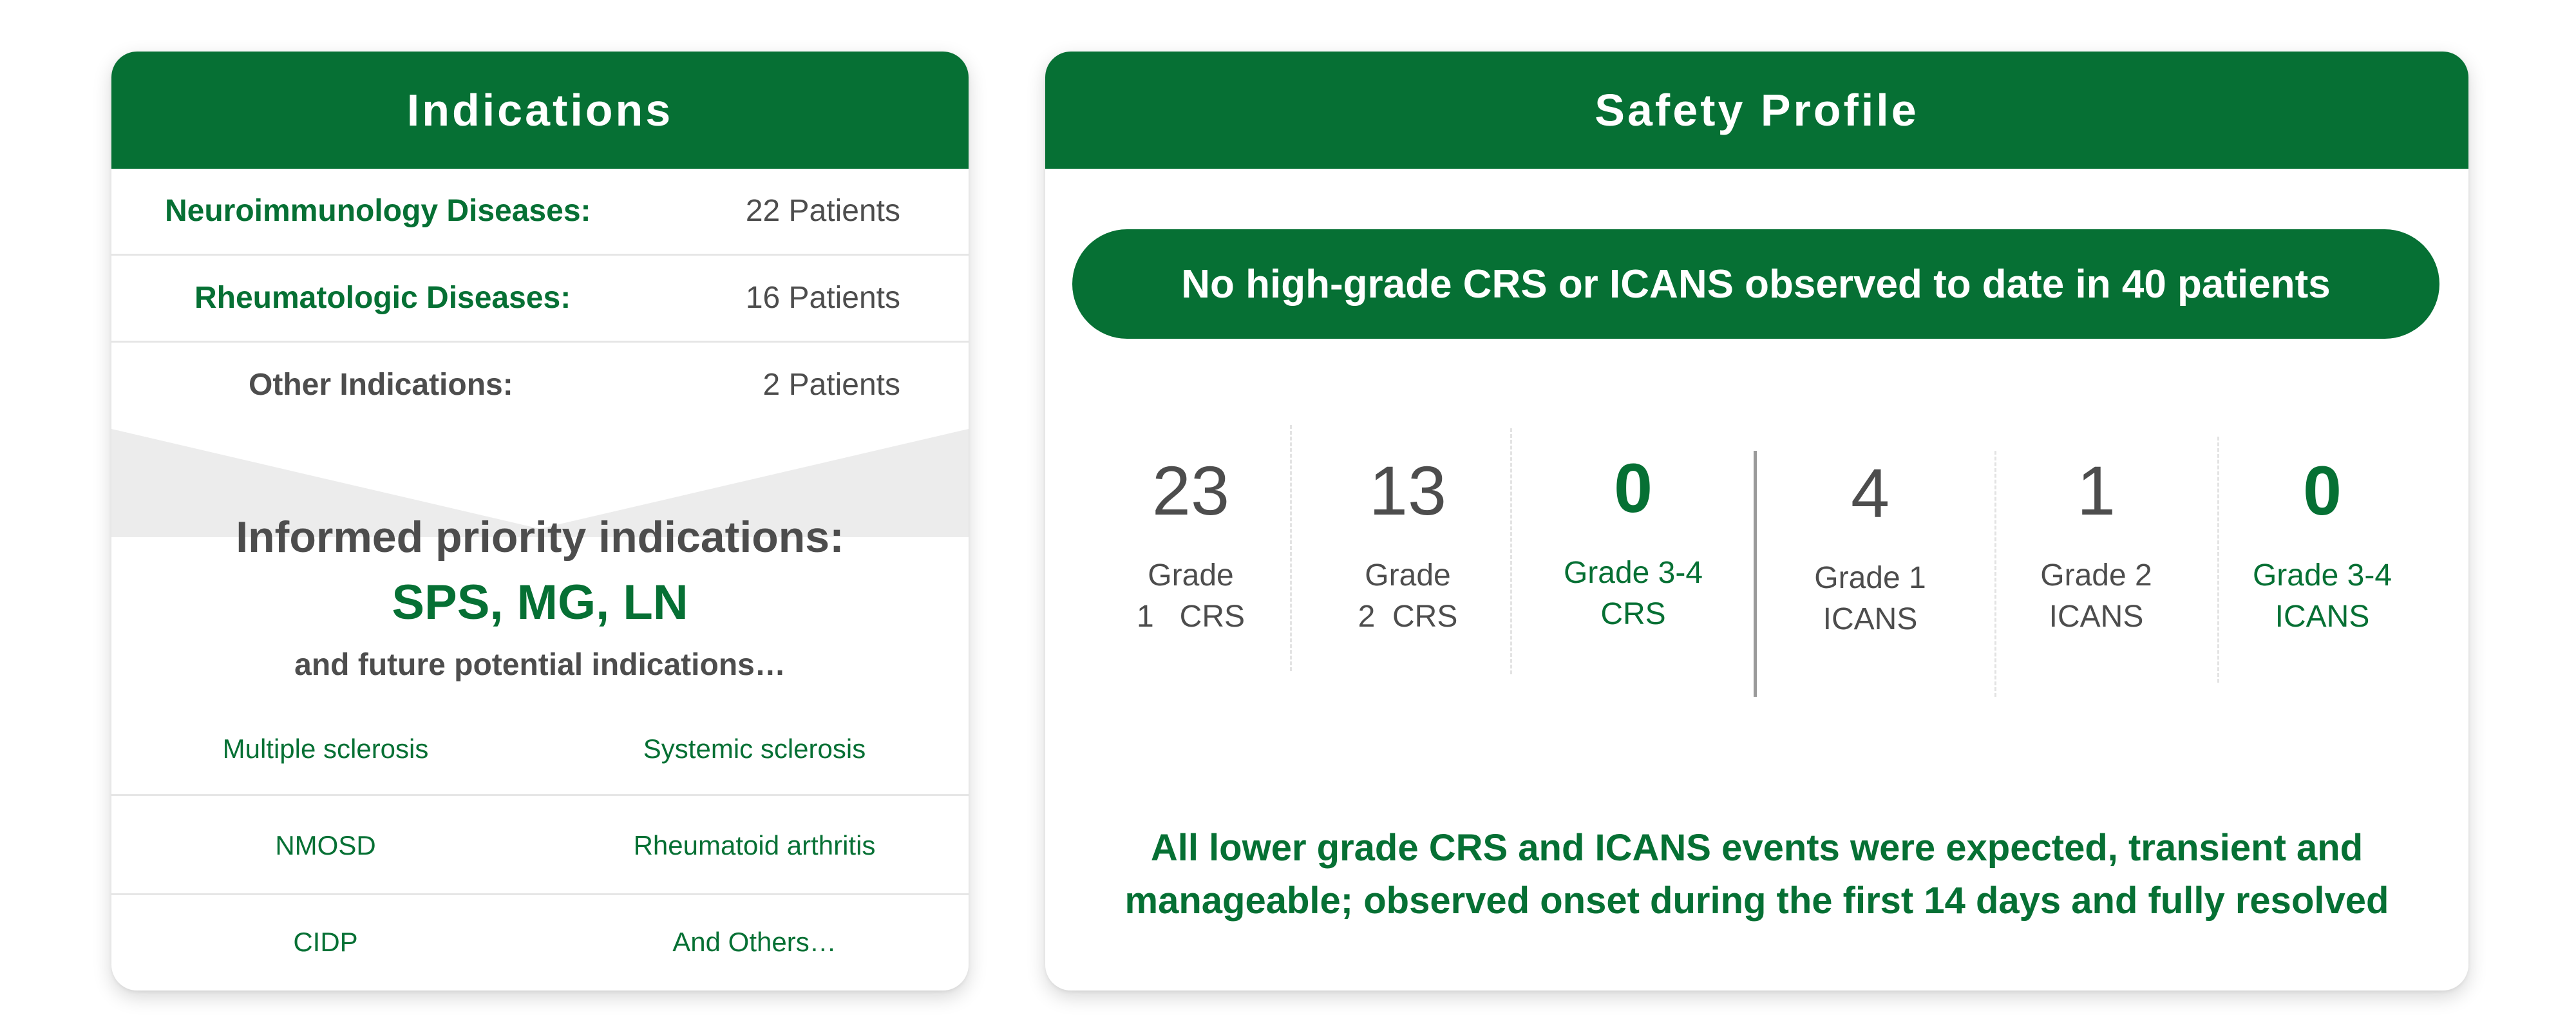 This screenshot has width=2576, height=1033. What do you see at coordinates (1756, 110) in the screenshot?
I see `safety-profile-title: Safety Profile` at bounding box center [1756, 110].